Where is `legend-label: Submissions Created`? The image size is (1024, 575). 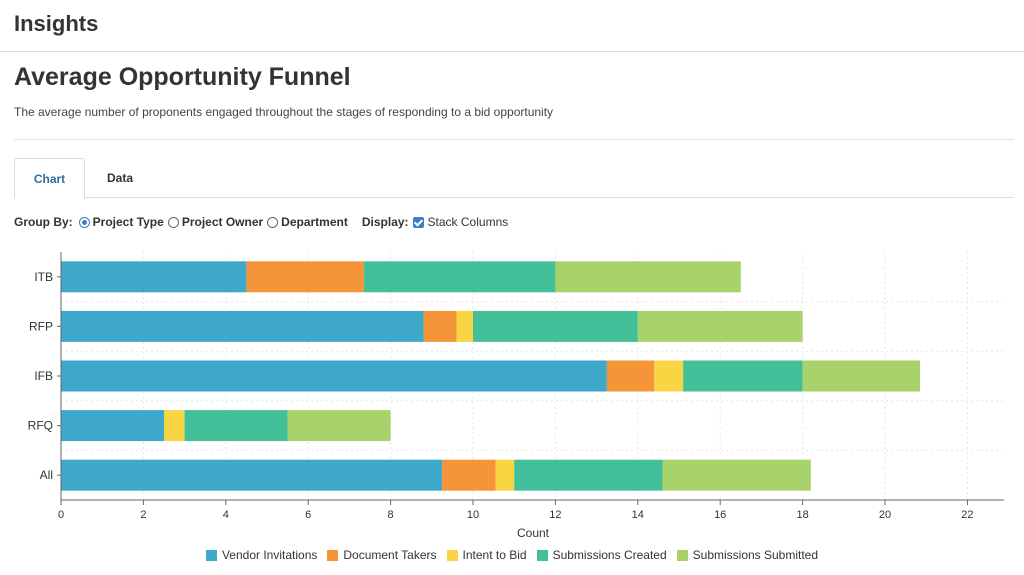 legend-label: Submissions Created is located at coordinates (609, 555).